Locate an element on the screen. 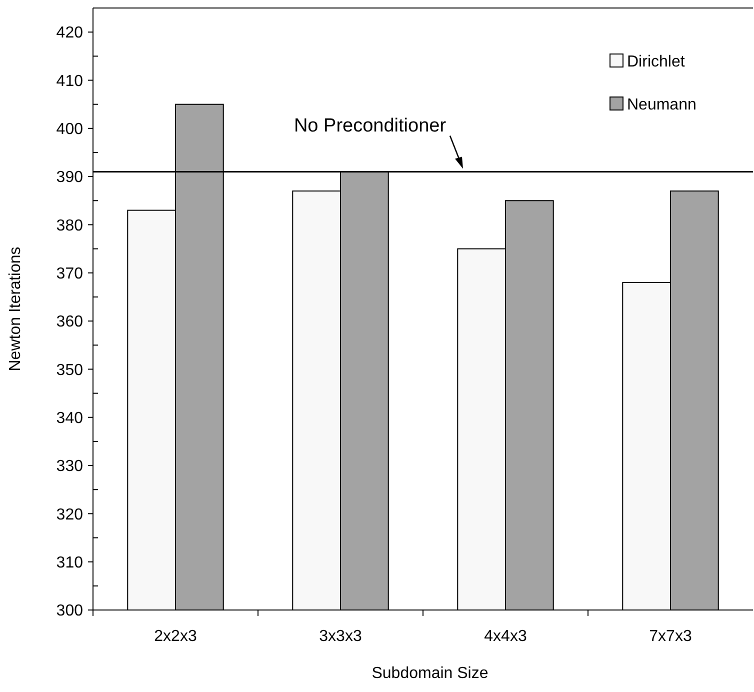 The height and width of the screenshot is (692, 754). legend-label: Neumann is located at coordinates (661, 105).